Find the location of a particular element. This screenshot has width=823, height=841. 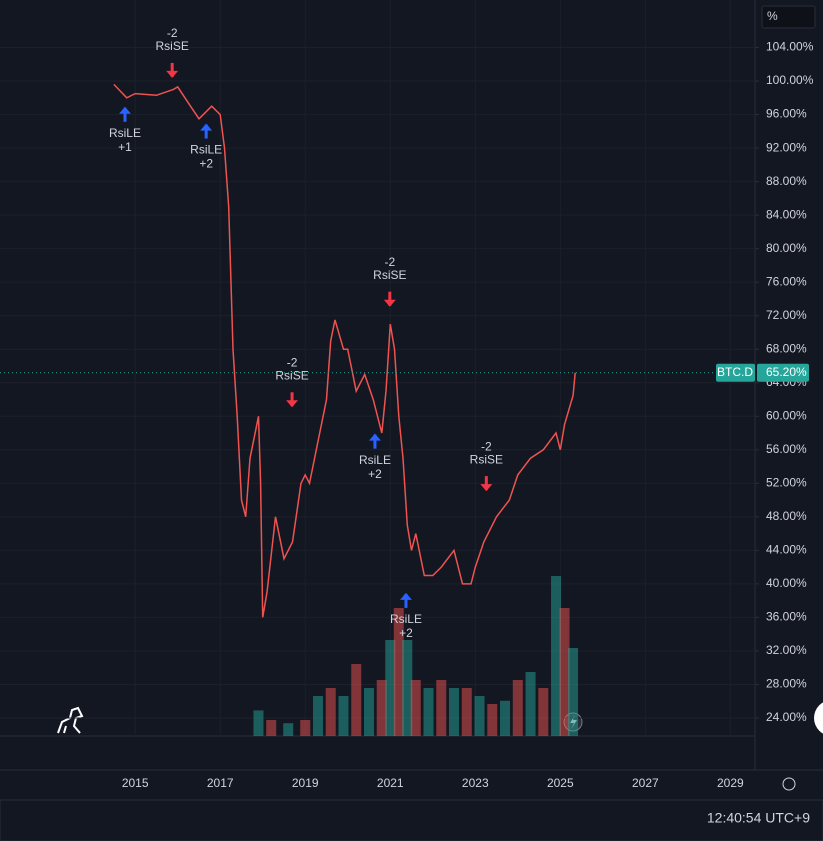

y-tick-label: 84.00% is located at coordinates (786, 214).